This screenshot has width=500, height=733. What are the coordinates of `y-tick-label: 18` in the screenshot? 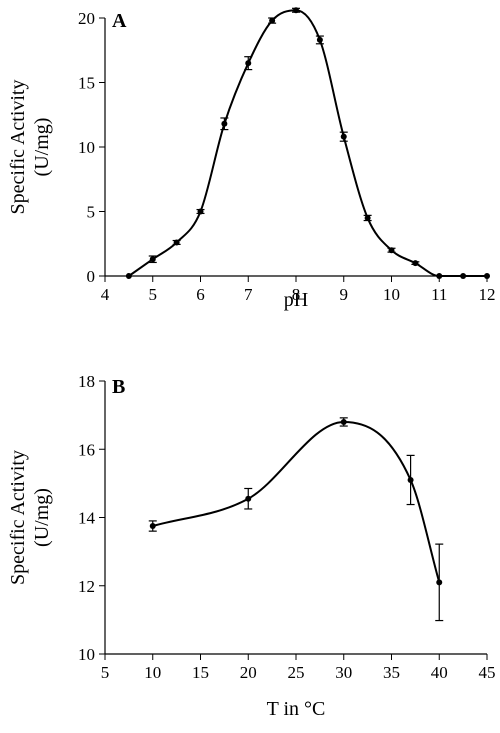 It's located at (86, 381).